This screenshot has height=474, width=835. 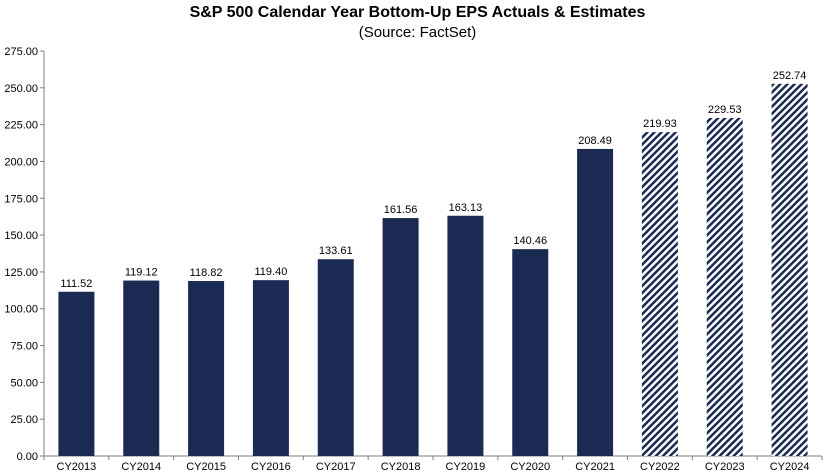 What do you see at coordinates (76, 284) in the screenshot?
I see `bar-value-label: 111.52` at bounding box center [76, 284].